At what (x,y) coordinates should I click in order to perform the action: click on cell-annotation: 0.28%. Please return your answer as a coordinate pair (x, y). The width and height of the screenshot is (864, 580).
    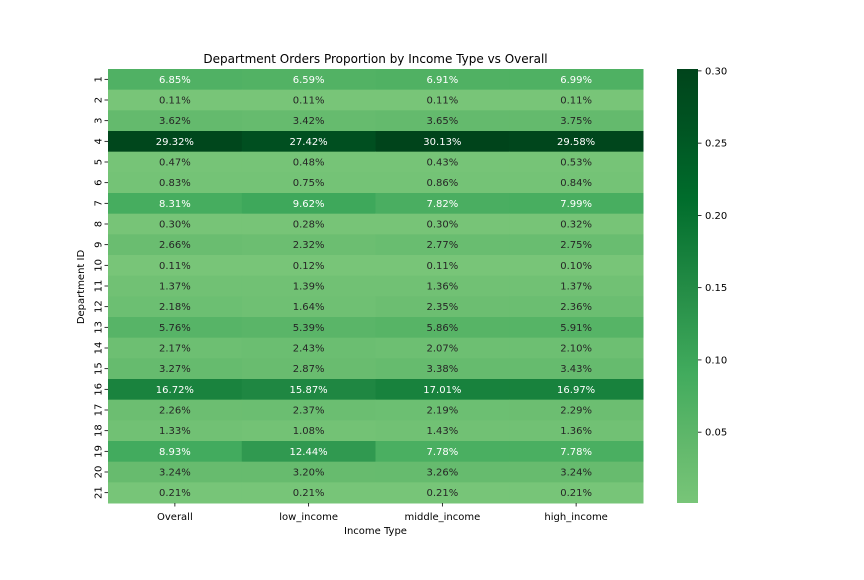
    Looking at the image, I should click on (309, 225).